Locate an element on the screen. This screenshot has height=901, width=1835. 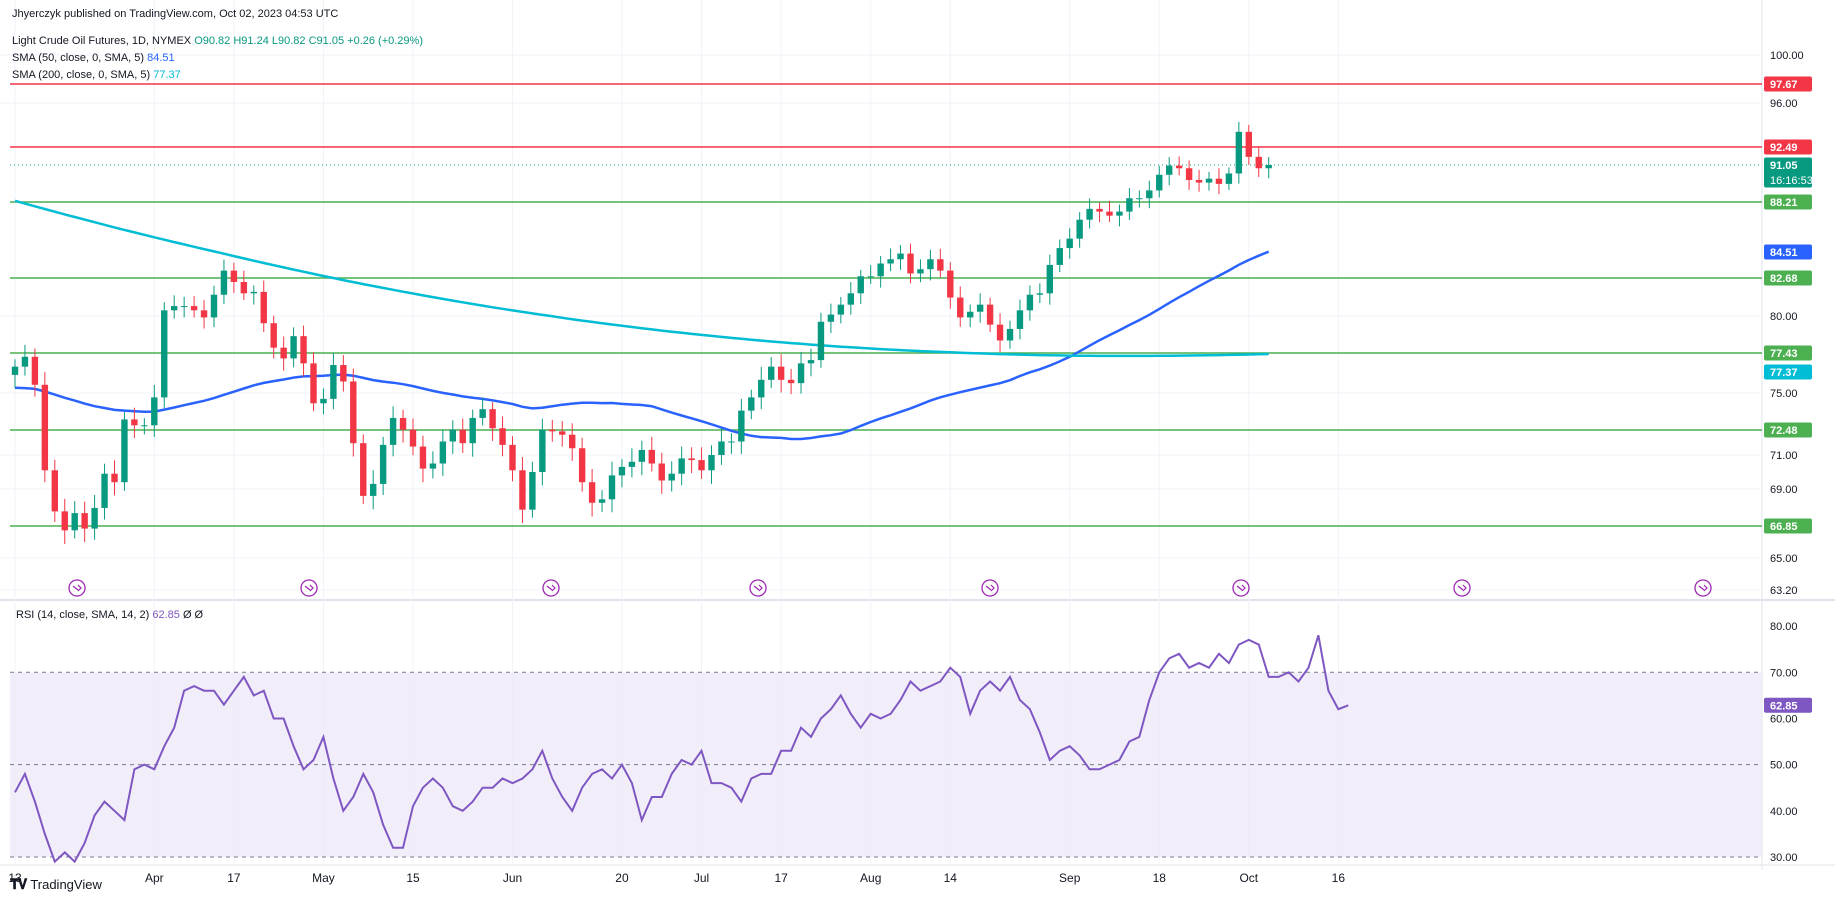
ohlc-change: +0.26 (+0.29%) is located at coordinates (385, 41).